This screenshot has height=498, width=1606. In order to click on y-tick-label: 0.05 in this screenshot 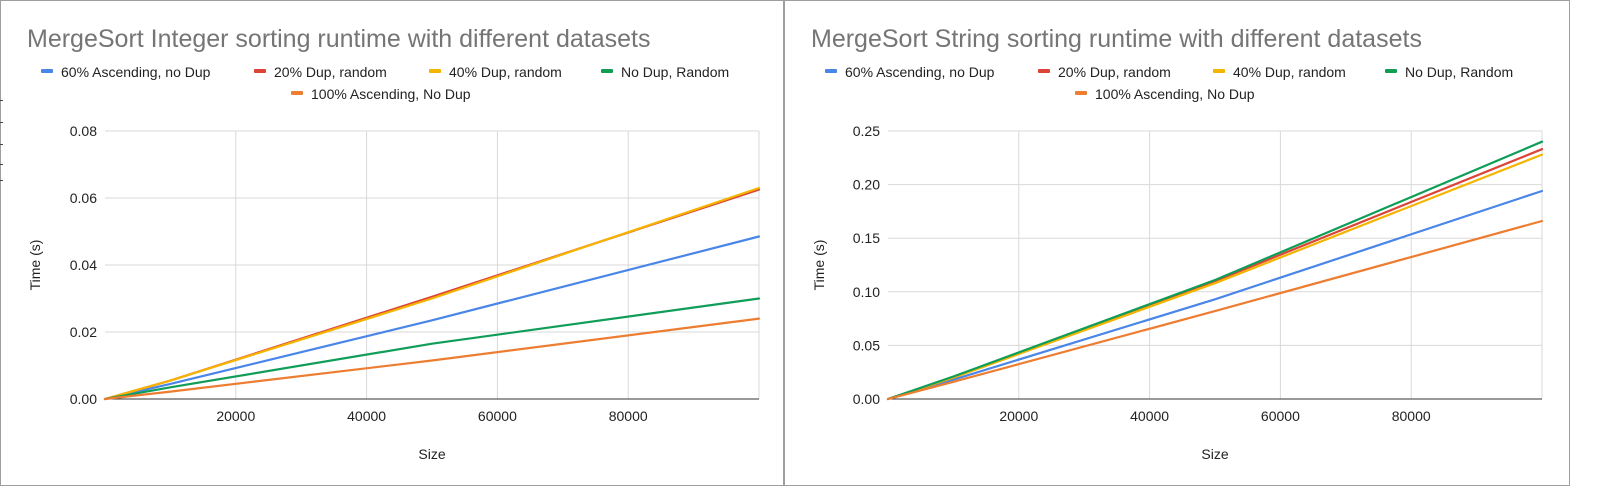, I will do `click(866, 345)`.